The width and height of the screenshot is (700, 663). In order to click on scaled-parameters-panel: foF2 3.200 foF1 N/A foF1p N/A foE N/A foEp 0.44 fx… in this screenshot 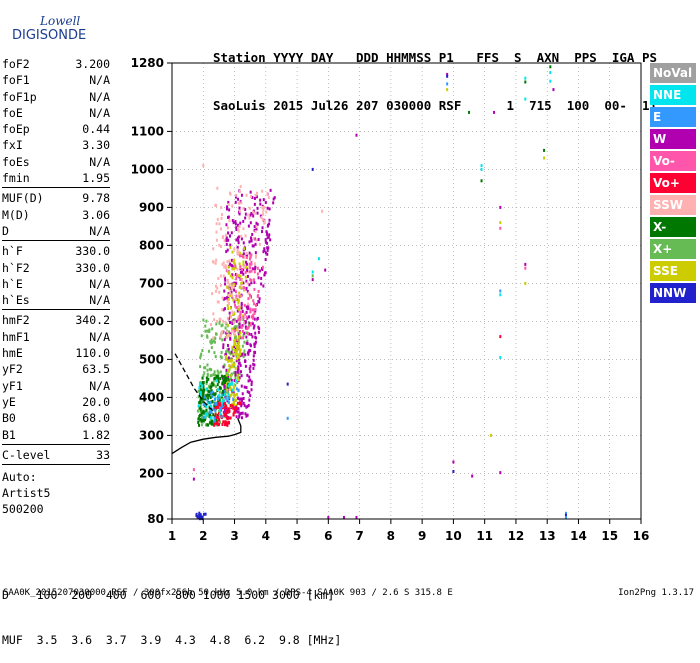, I will do `click(56, 286)`.